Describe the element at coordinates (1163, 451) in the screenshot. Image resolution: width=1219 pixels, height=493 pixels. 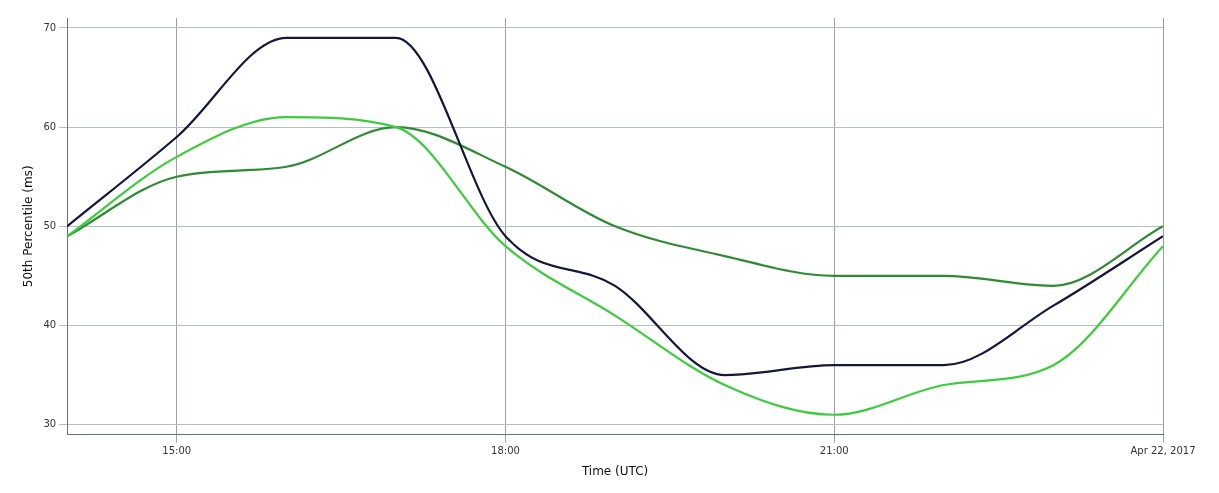
I see `x-tick-label: Apr 22, 2017` at that location.